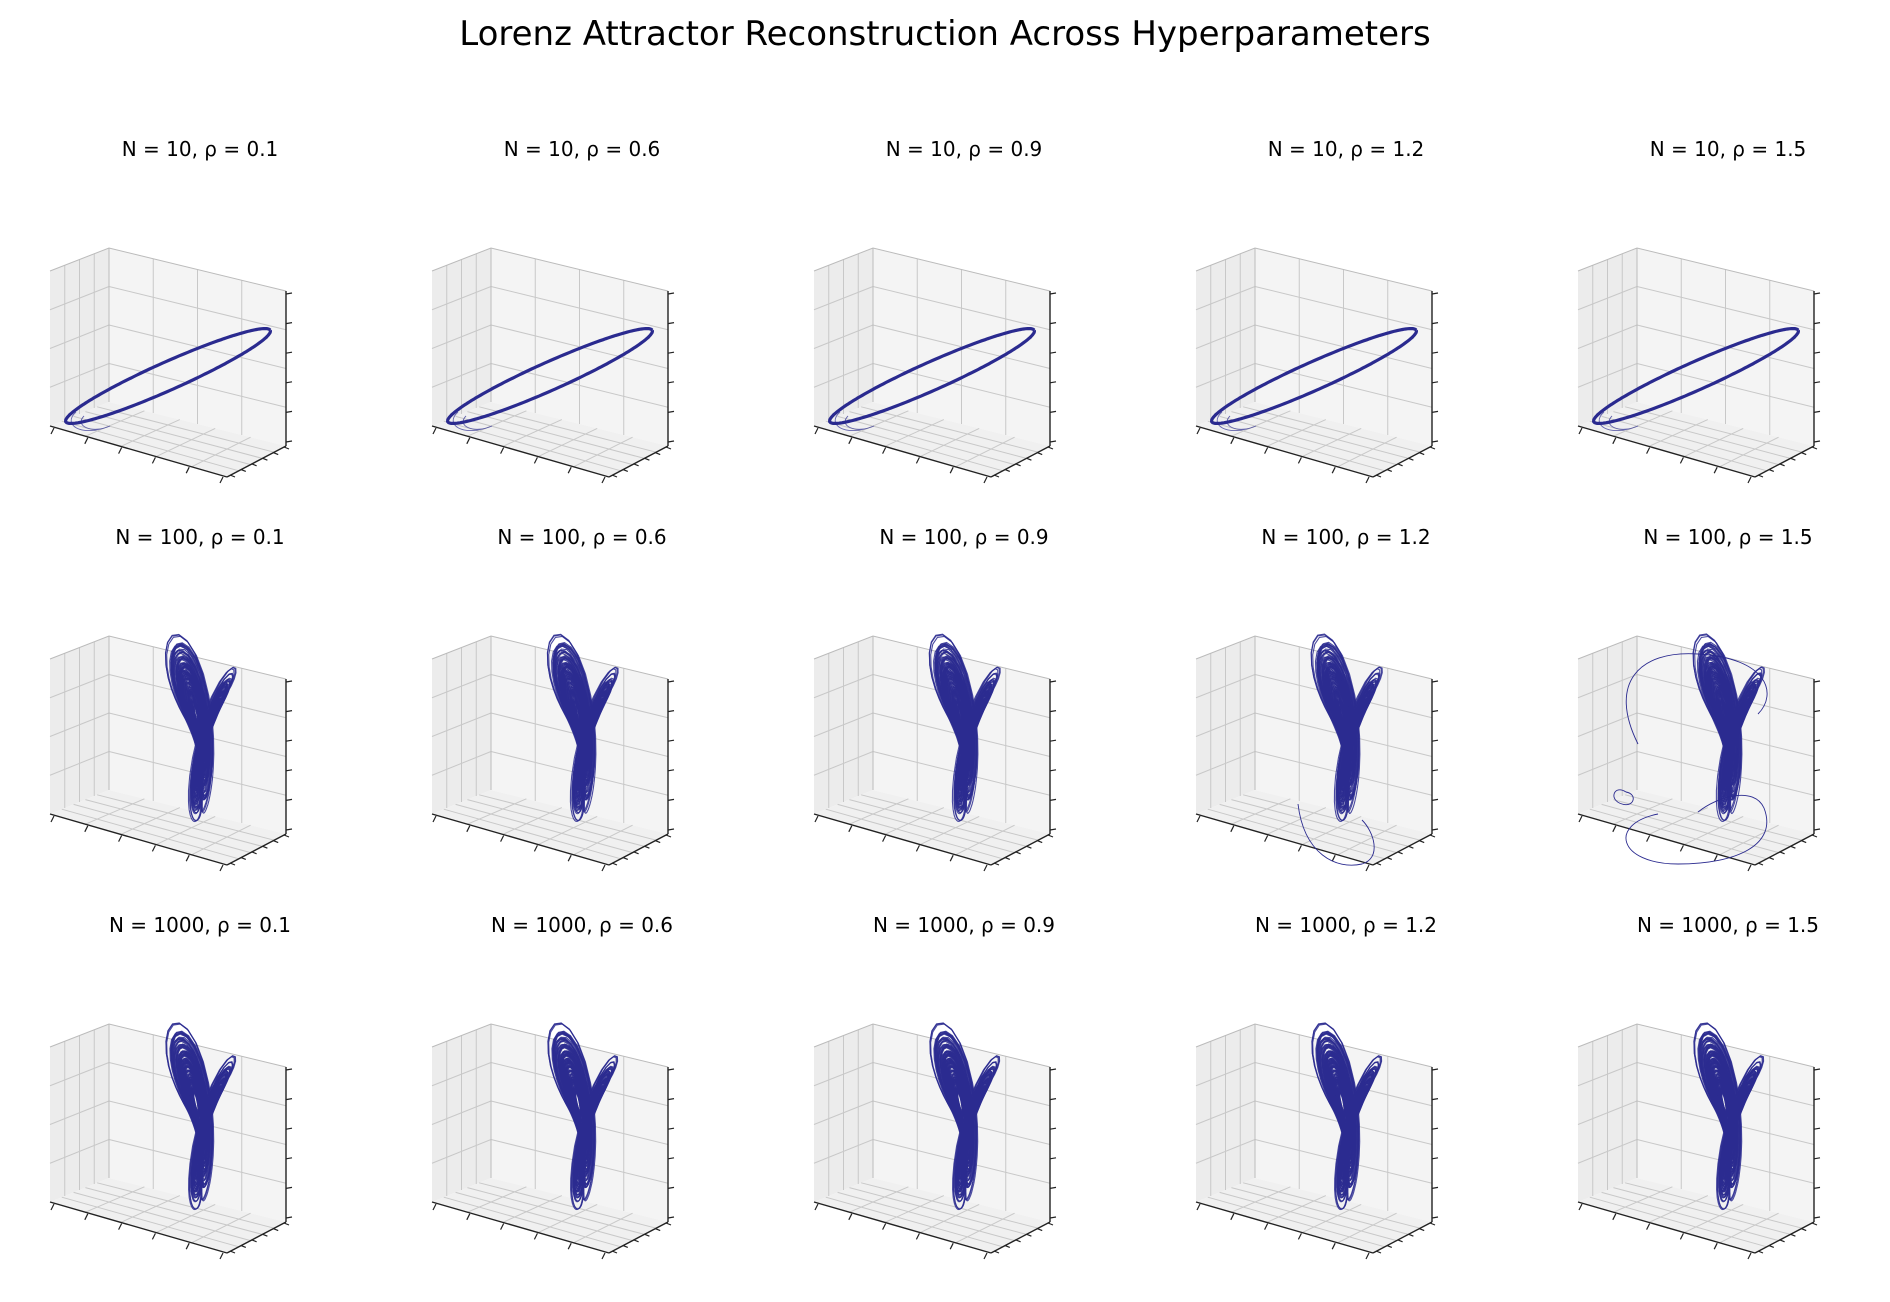 This screenshot has width=1890, height=1302. I want to click on subplot-panel: N = 100, ρ = 1.5, so click(1729, 719).